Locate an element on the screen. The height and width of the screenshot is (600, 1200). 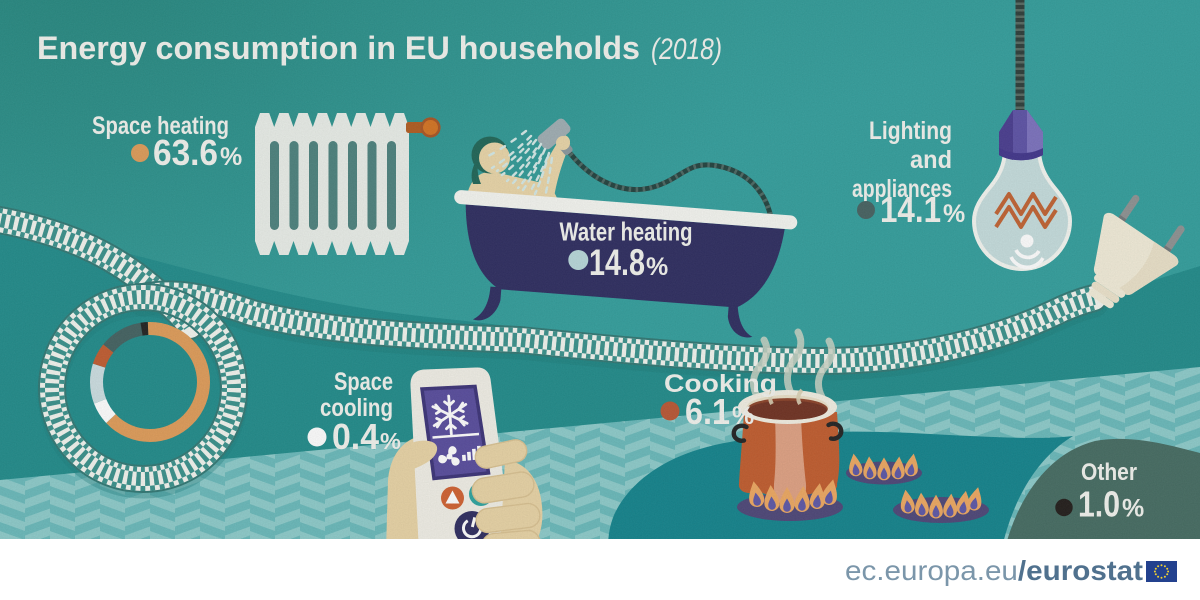
svg-text: Space is located at coordinates (363, 382).